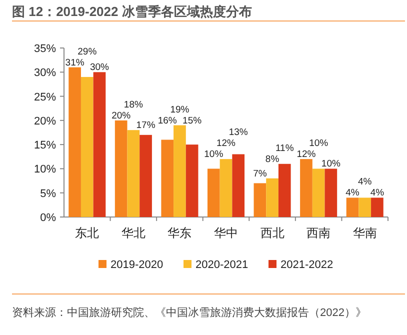 Image resolution: width=407 pixels, height=335 pixels. I want to click on data-label: 31%, so click(75, 62).